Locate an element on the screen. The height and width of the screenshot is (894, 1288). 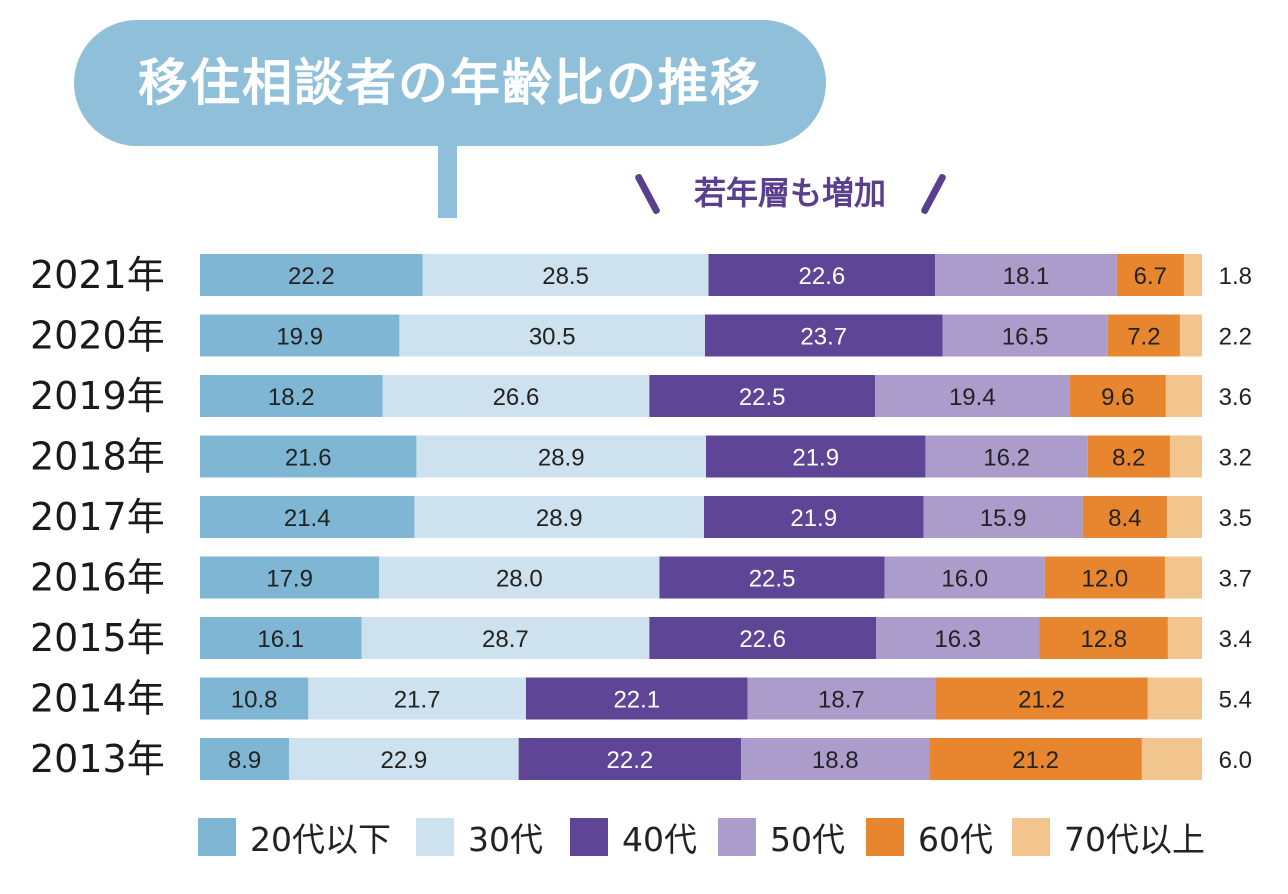
data-label: 28.7 is located at coordinates (505, 639).